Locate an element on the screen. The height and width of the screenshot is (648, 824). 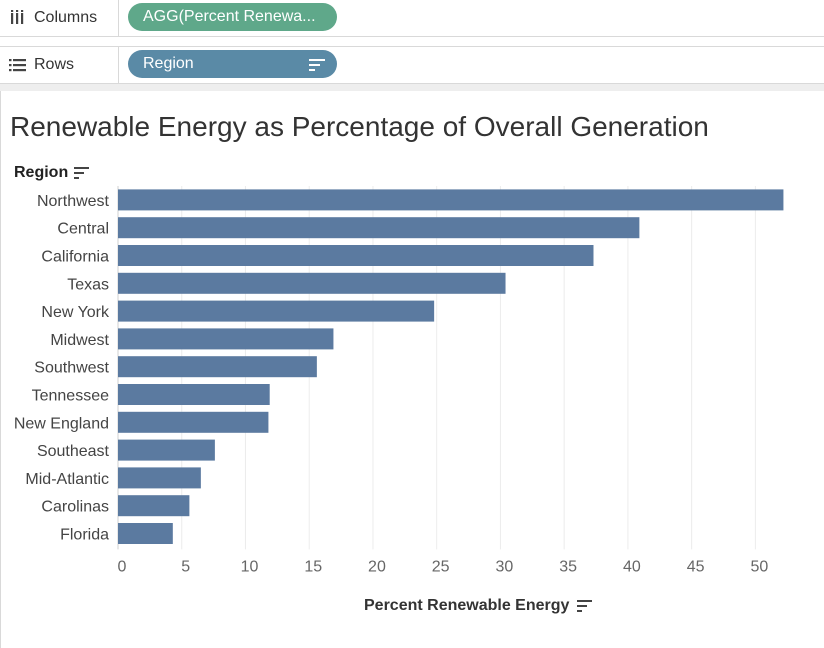
columns-shelf-label: Columns is located at coordinates (59, 18).